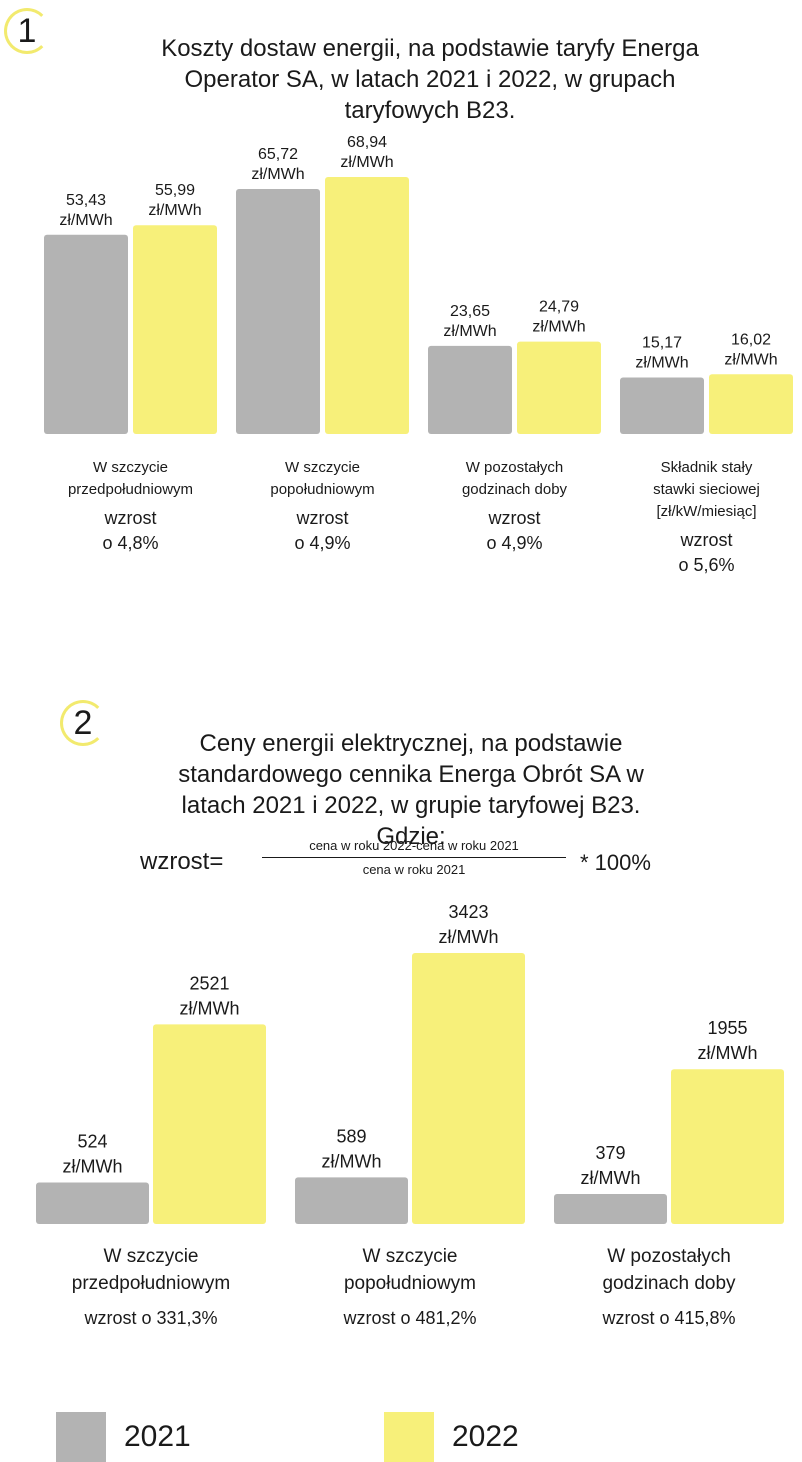 The width and height of the screenshot is (802, 1462). What do you see at coordinates (727, 1028) in the screenshot?
I see `data-label-2022-3: 1955` at bounding box center [727, 1028].